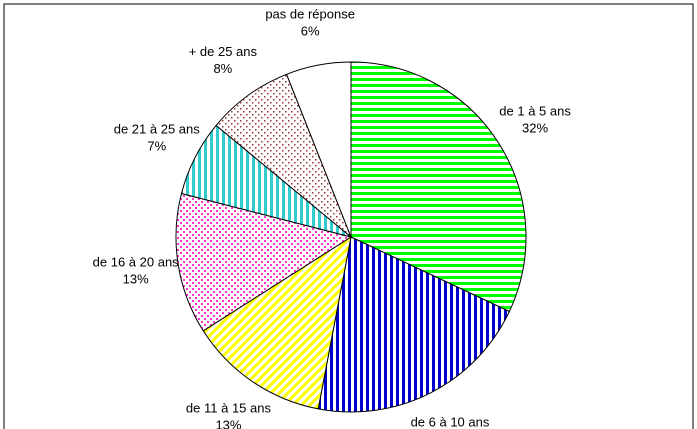  What do you see at coordinates (156, 145) in the screenshot?
I see `slice-value-label: 7%` at bounding box center [156, 145].